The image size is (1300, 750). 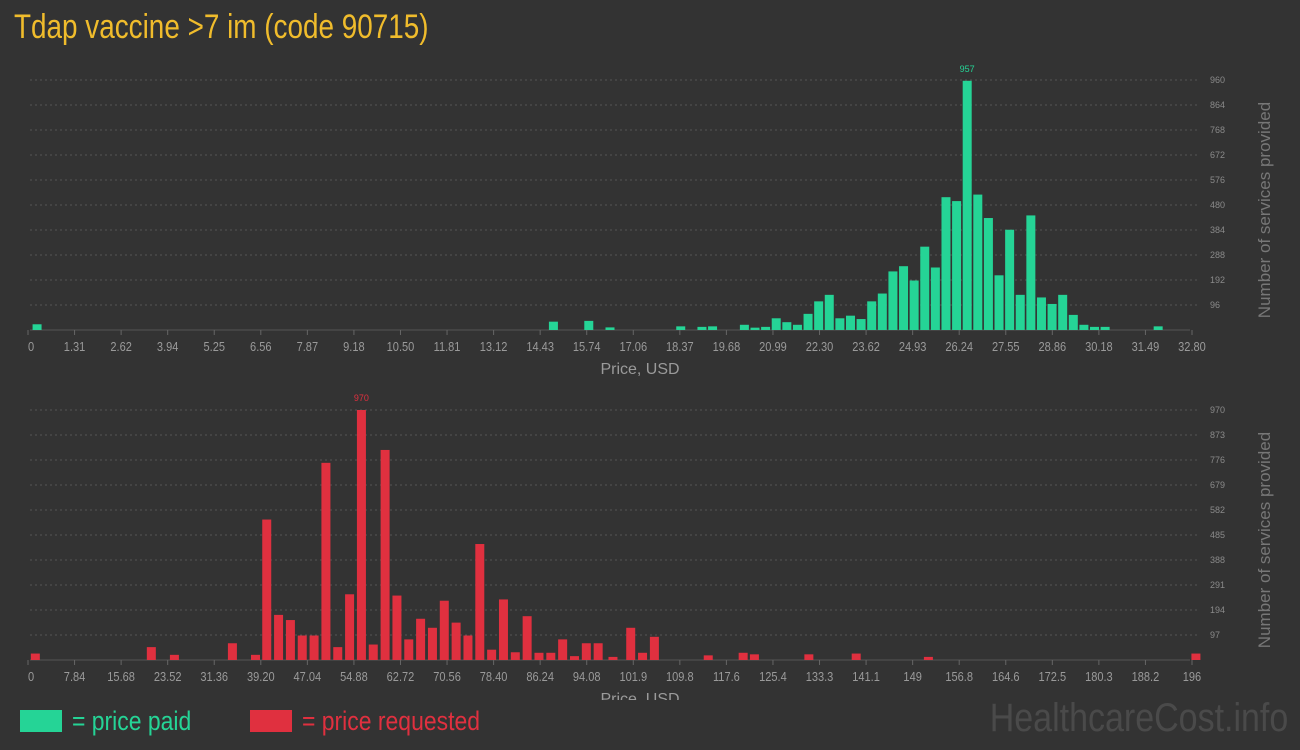 I want to click on x-tick-label: 15.74, so click(x=587, y=346).